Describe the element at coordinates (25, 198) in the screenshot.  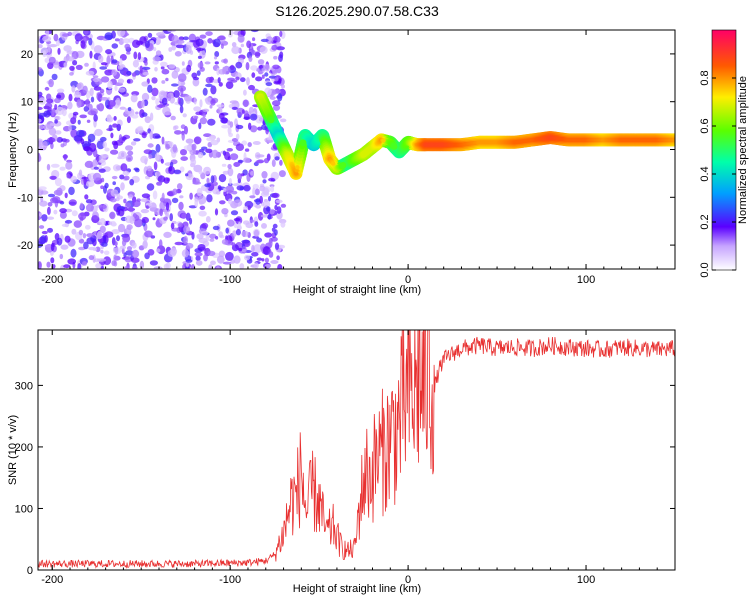
I see `spectrogram-ytick-label: -10` at that location.